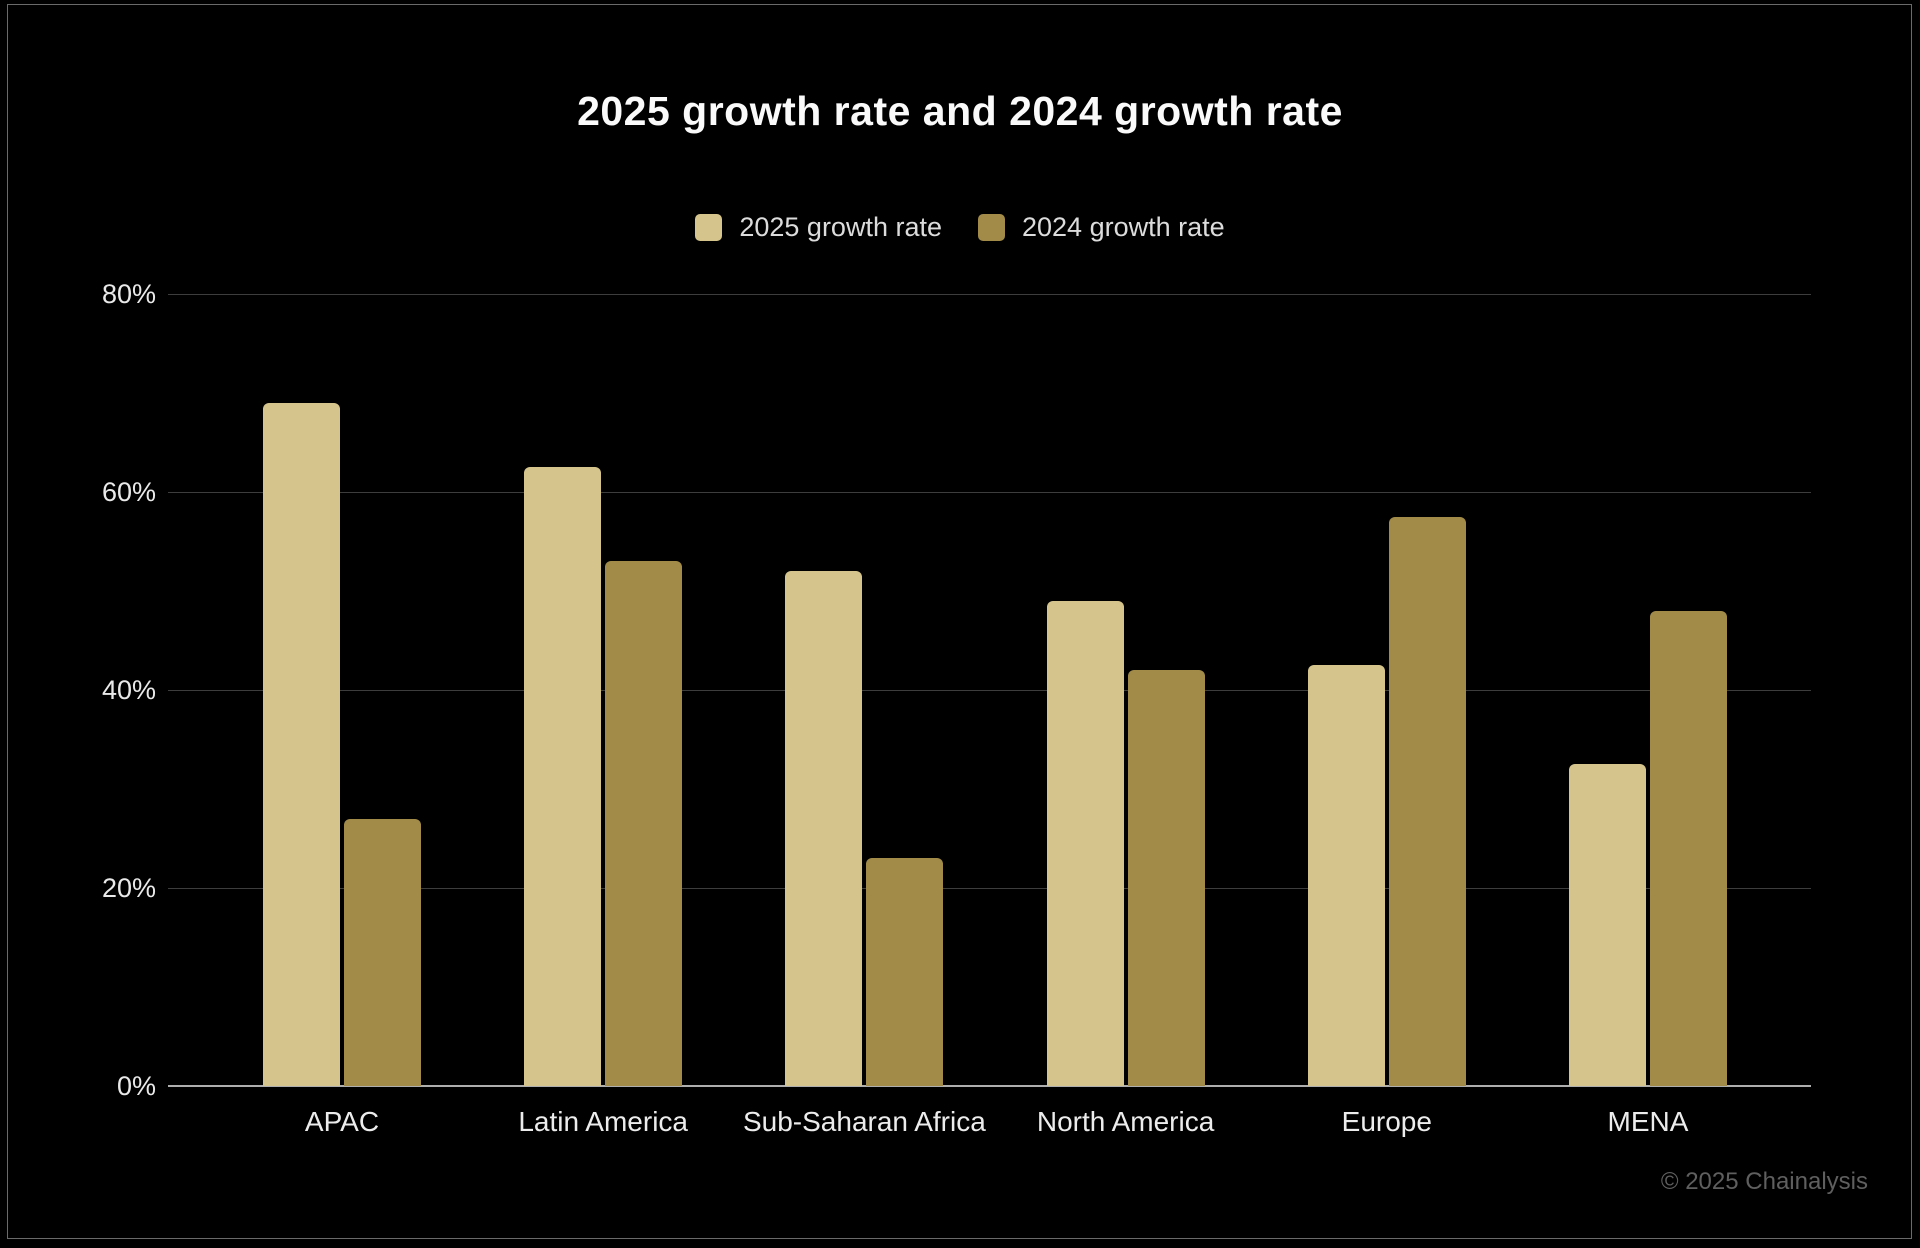 This screenshot has width=1920, height=1248. I want to click on legend-swatch-2024, so click(991, 227).